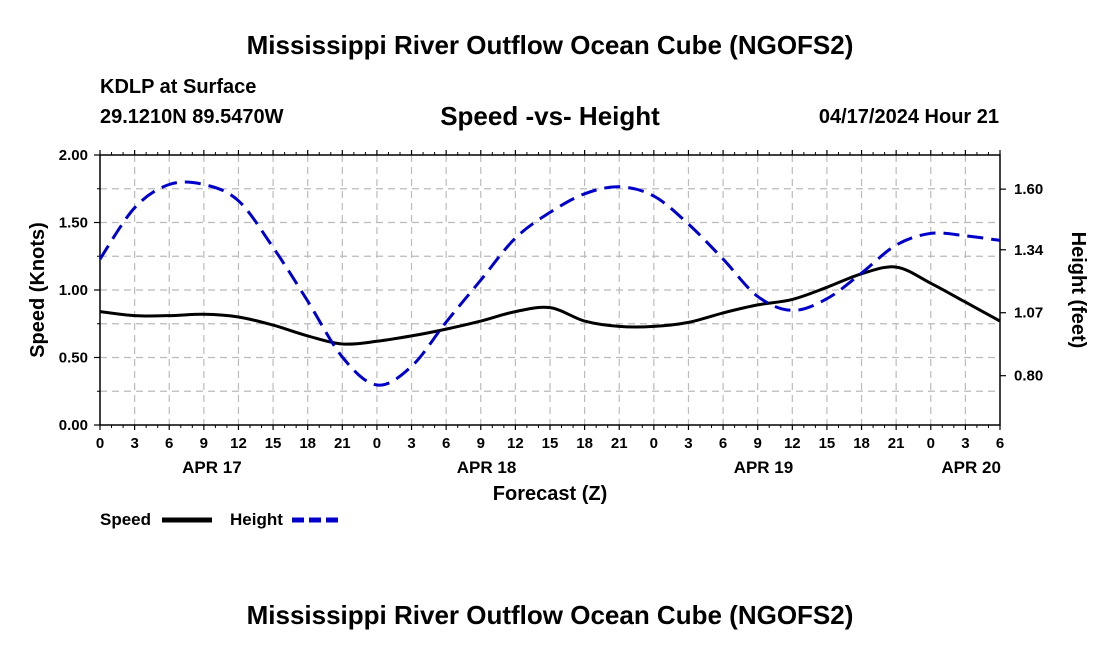 The width and height of the screenshot is (1100, 650). Describe the element at coordinates (125, 519) in the screenshot. I see `legend-speed-label: Speed` at that location.